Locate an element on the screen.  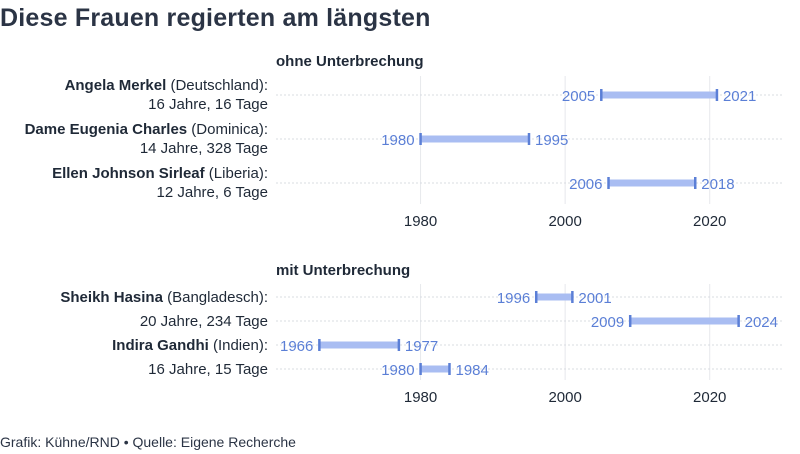
panel1-row-3-name: Ellen Johnson Sirleaf is located at coordinates (129, 173).